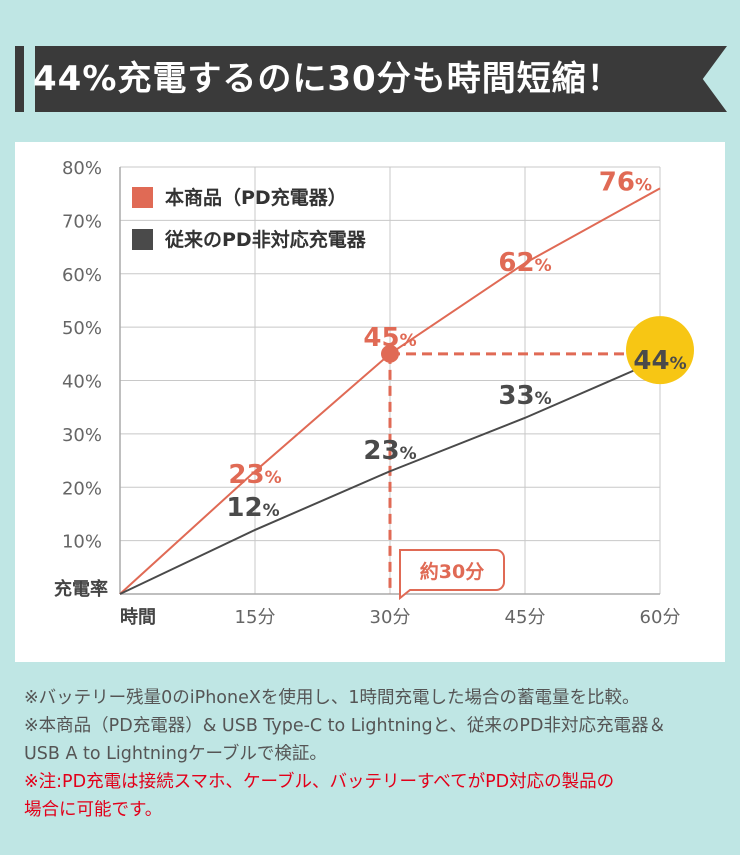 The width and height of the screenshot is (740, 855). What do you see at coordinates (524, 396) in the screenshot?
I see `data-label-conventional-charger: 33%` at bounding box center [524, 396].